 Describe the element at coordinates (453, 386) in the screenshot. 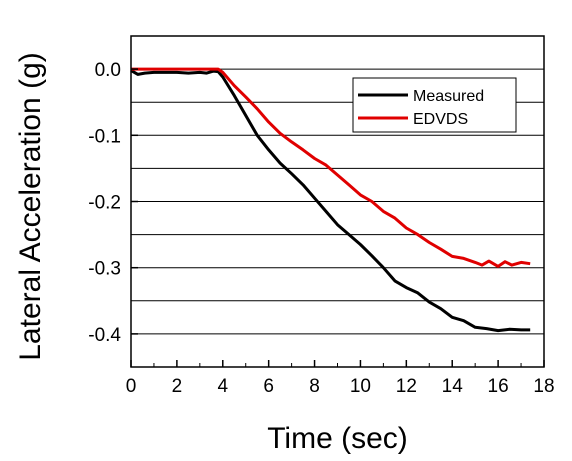

I see `x-tick-label: 14` at that location.